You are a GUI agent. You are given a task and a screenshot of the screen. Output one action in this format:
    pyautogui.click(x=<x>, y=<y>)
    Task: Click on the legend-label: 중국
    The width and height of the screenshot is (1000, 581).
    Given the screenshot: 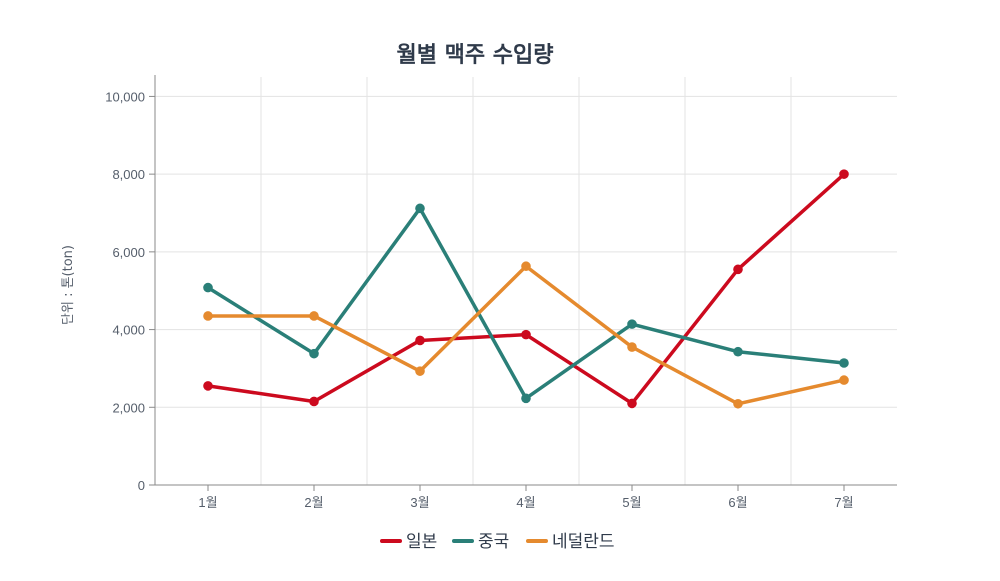 What is the action you would take?
    pyautogui.click(x=493, y=542)
    